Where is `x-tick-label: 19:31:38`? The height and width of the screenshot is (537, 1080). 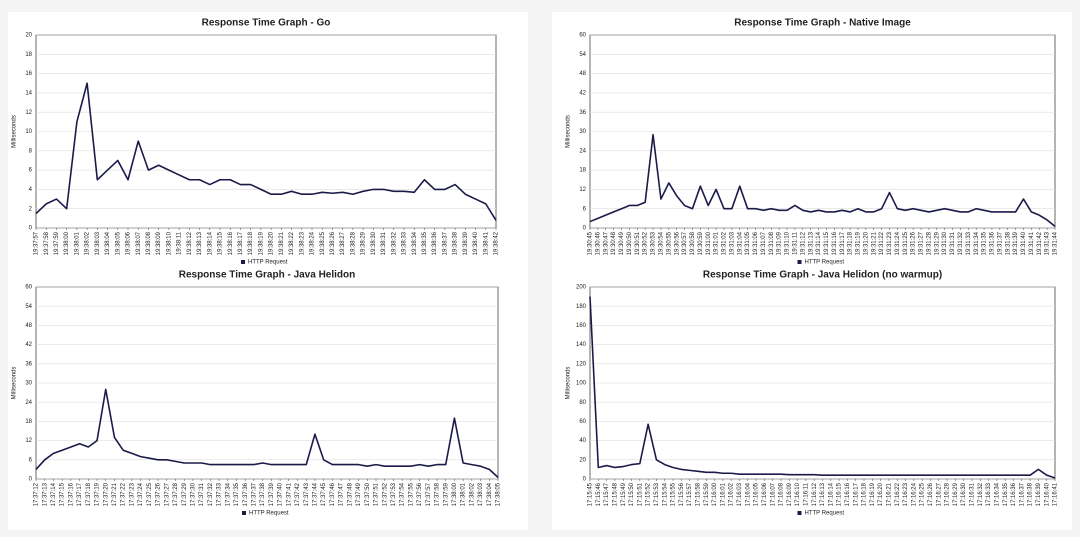 x-tick-label: 19:31:38 is located at coordinates (1008, 243).